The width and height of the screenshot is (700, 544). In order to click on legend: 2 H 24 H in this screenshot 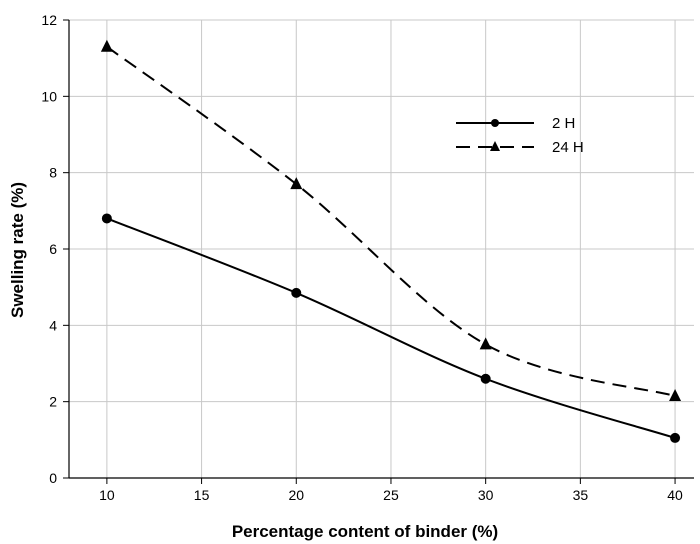, I will do `click(520, 135)`.